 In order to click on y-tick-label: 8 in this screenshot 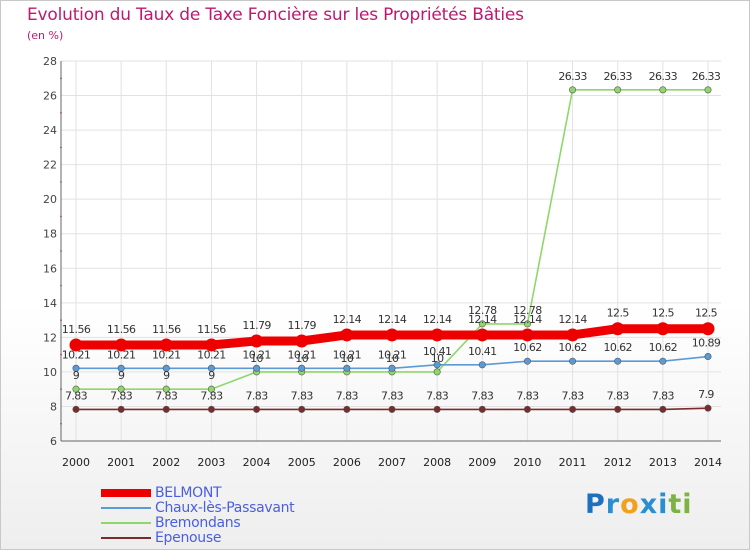, I will do `click(53, 406)`.